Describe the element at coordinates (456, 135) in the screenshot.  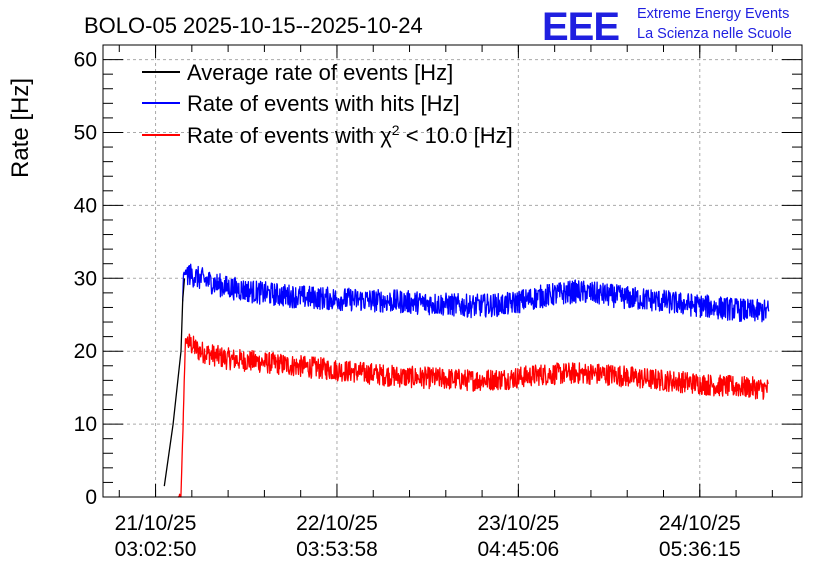
I see `legend-chi2-suffix: < 10.0 [Hz]` at that location.